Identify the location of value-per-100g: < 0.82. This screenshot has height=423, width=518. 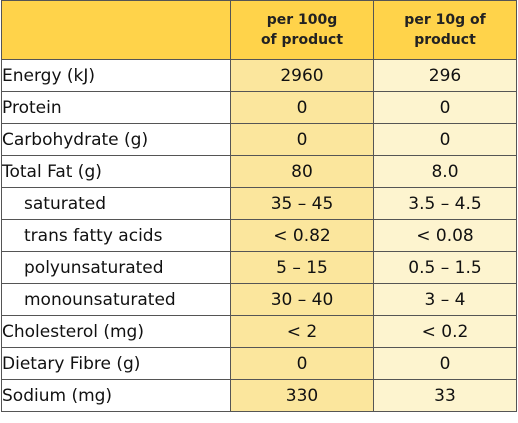
(302, 235).